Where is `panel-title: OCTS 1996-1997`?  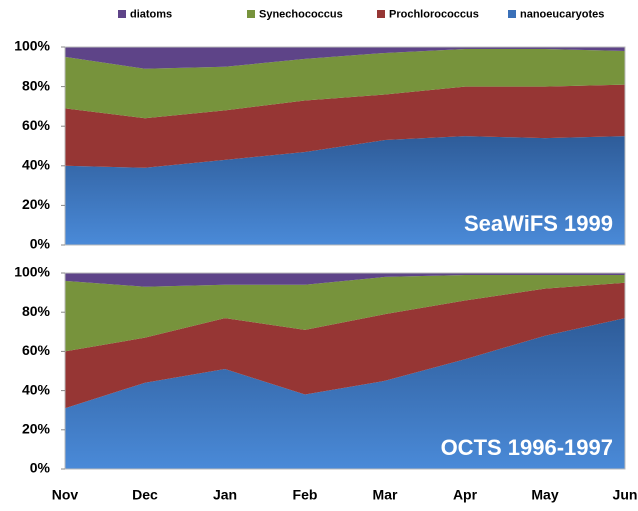
panel-title: OCTS 1996-1997 is located at coordinates (527, 447).